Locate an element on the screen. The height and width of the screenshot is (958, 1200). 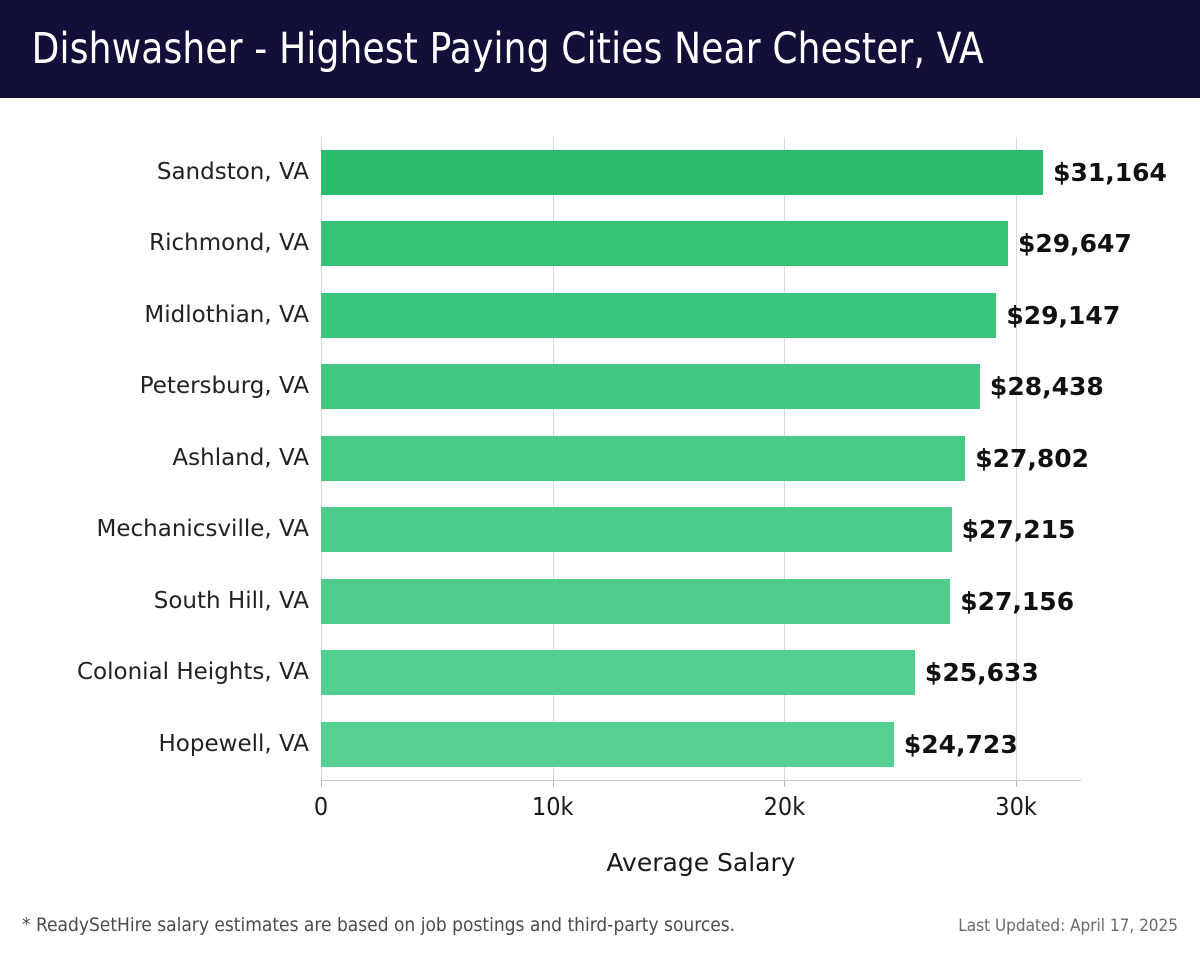
bar-row: $29,647 Richmond, VA is located at coordinates (640, 243).